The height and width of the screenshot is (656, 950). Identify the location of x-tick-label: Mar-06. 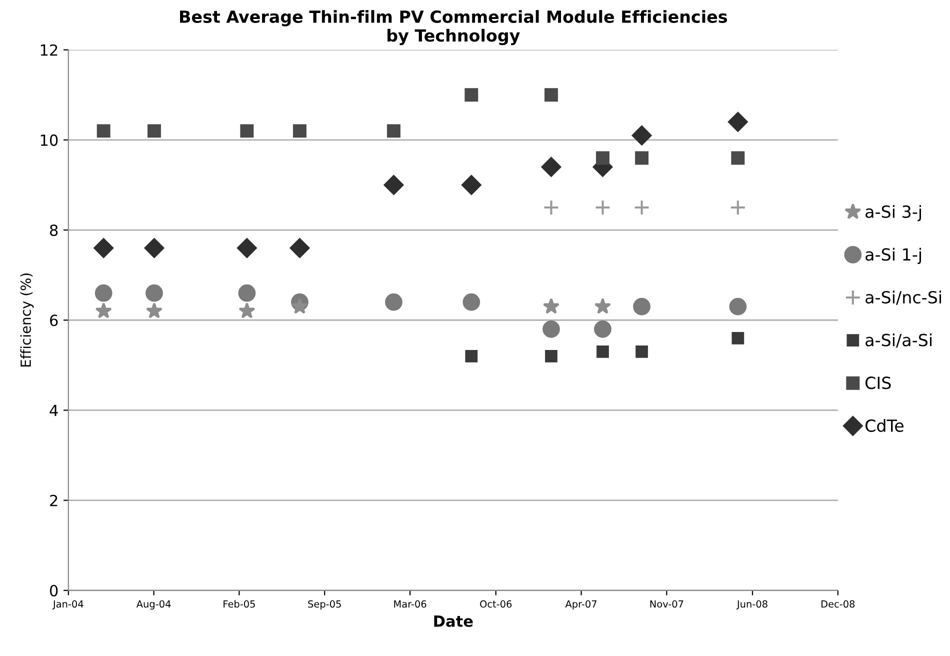
(410, 604).